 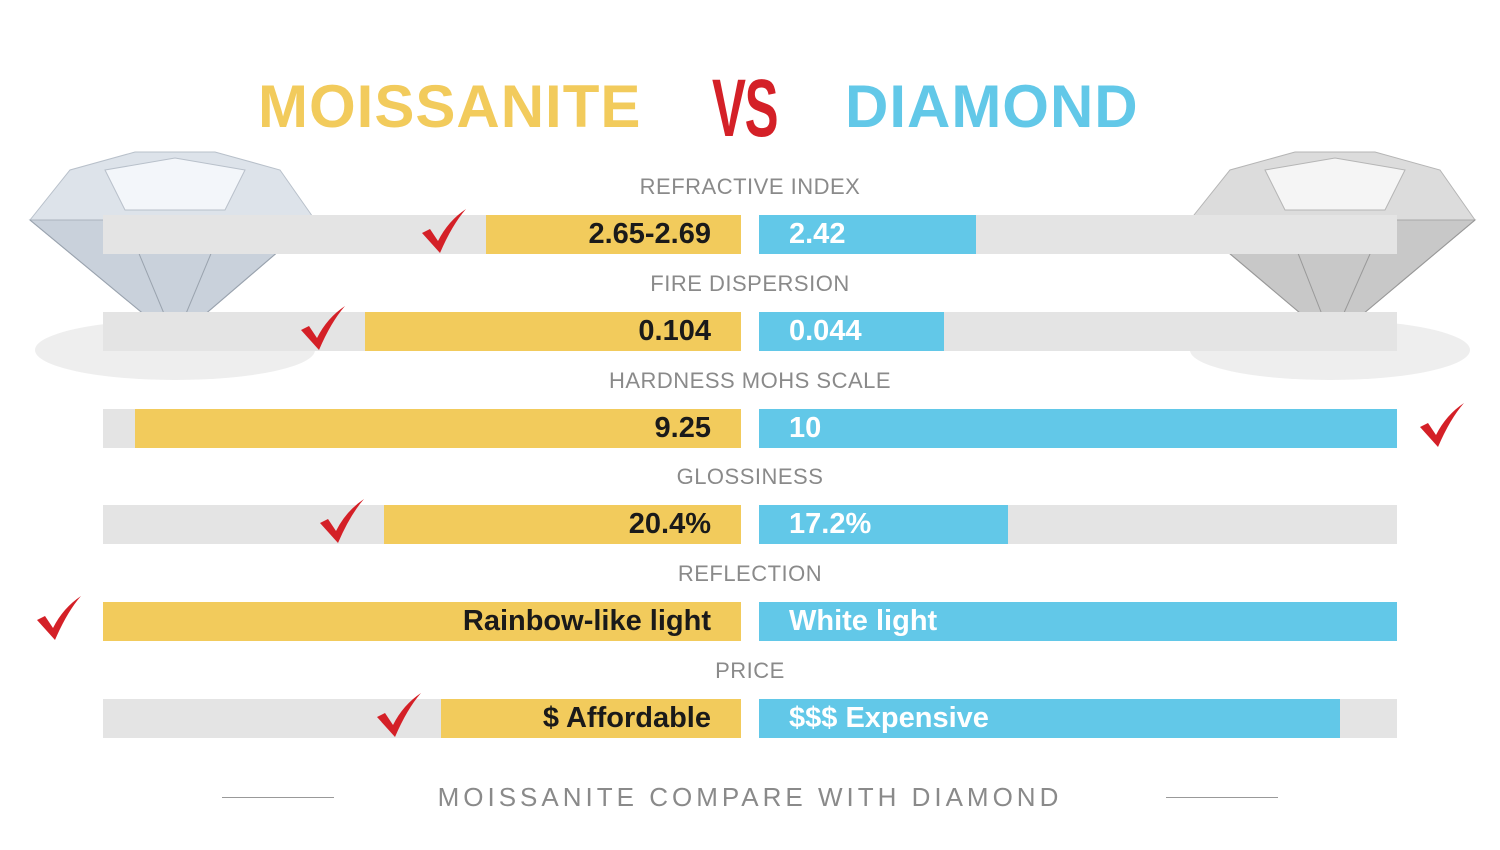 I want to click on metric-label: FIRE DISPERSION, so click(x=750, y=283).